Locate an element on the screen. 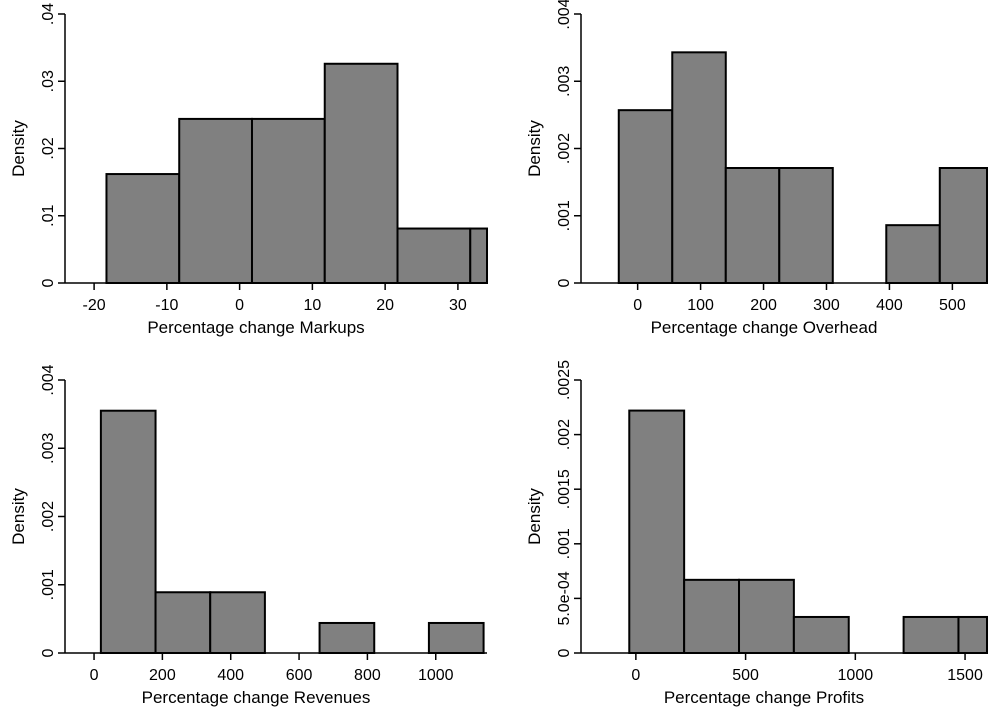  y-tick-label: .0025 is located at coordinates (564, 380).